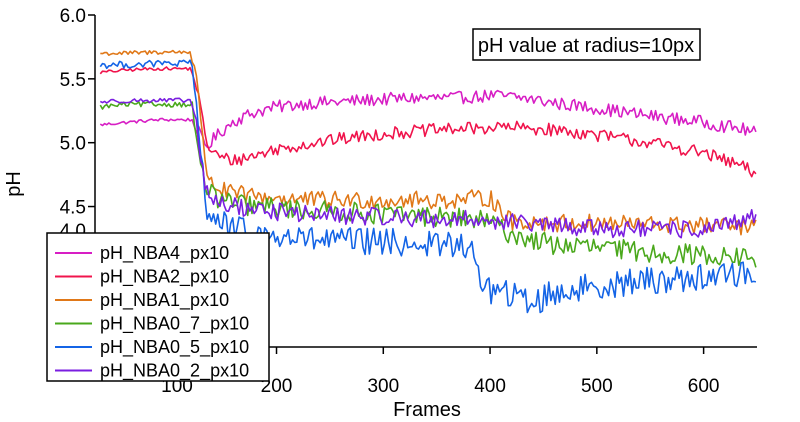 The image size is (800, 422). I want to click on y-tick-label: 6.0, so click(73, 16).